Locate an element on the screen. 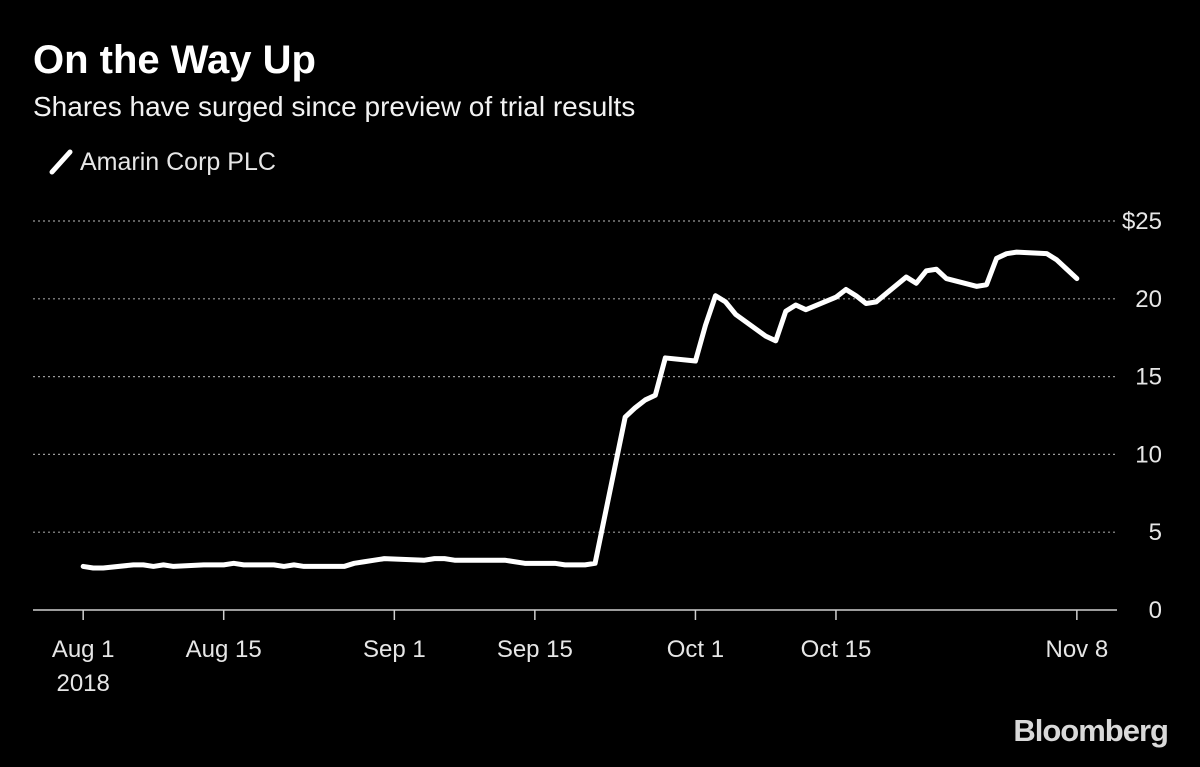 This screenshot has height=767, width=1200. chart-title: On the Way Up is located at coordinates (174, 60).